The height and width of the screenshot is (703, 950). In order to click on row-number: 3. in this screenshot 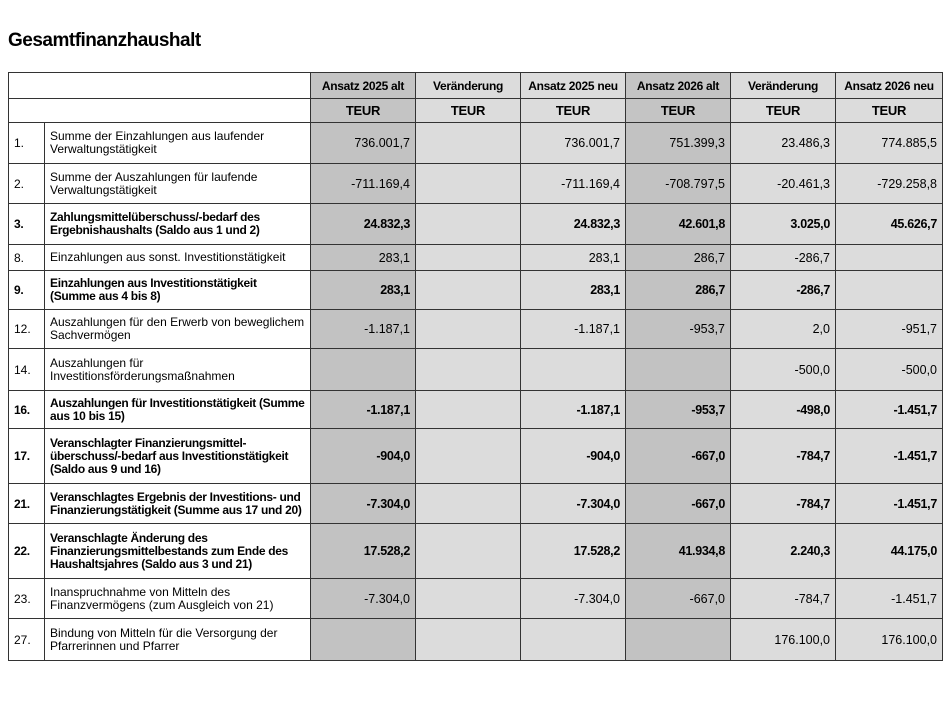, I will do `click(26, 224)`.